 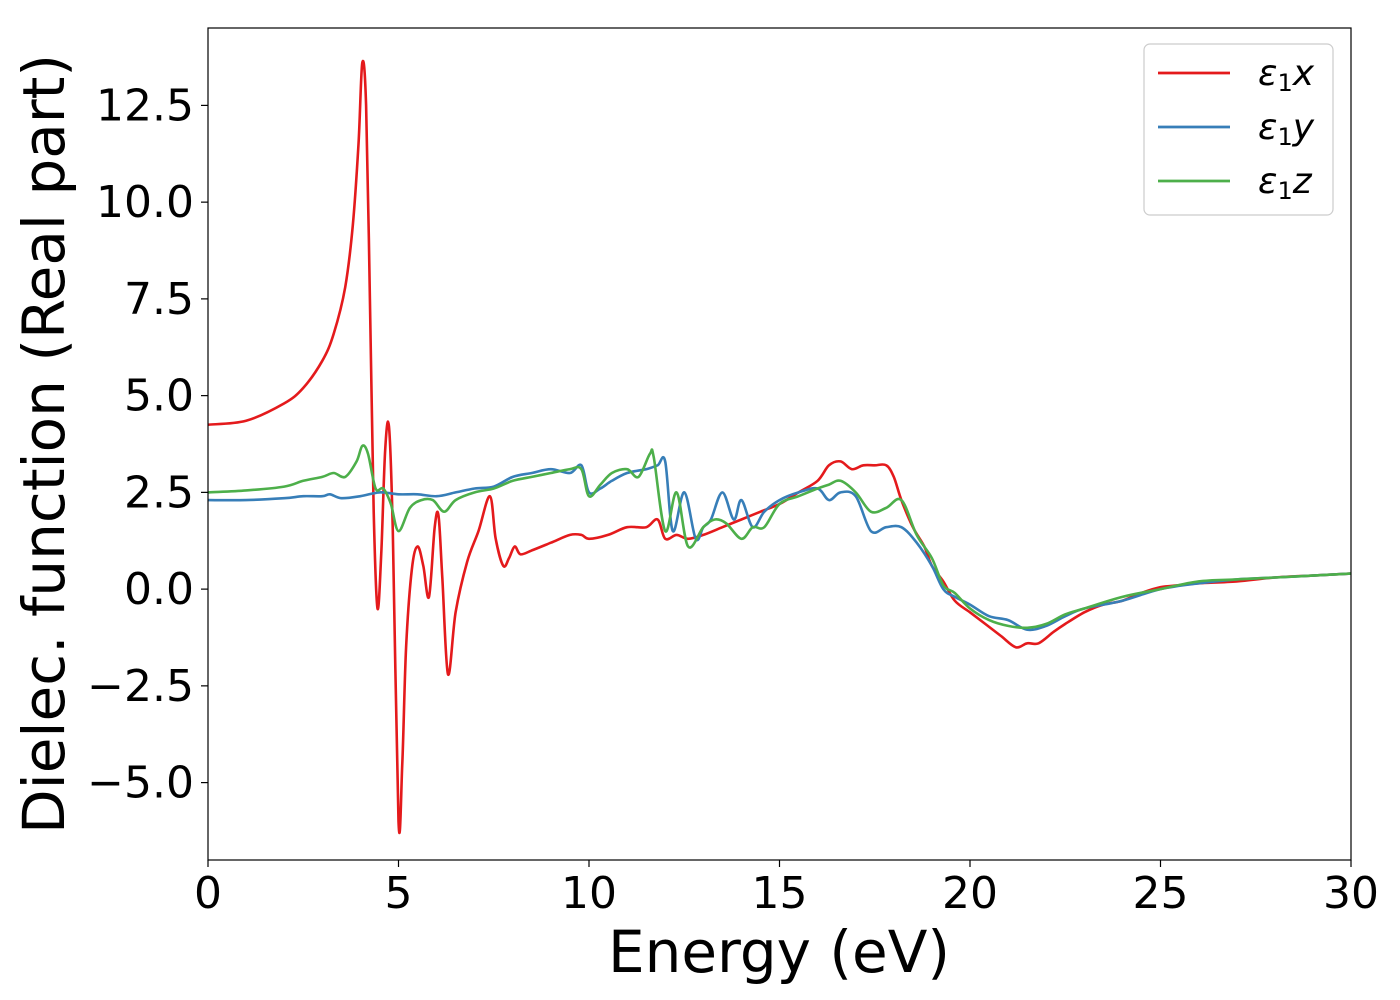 I want to click on x-tick-label: 25, so click(x=1161, y=893).